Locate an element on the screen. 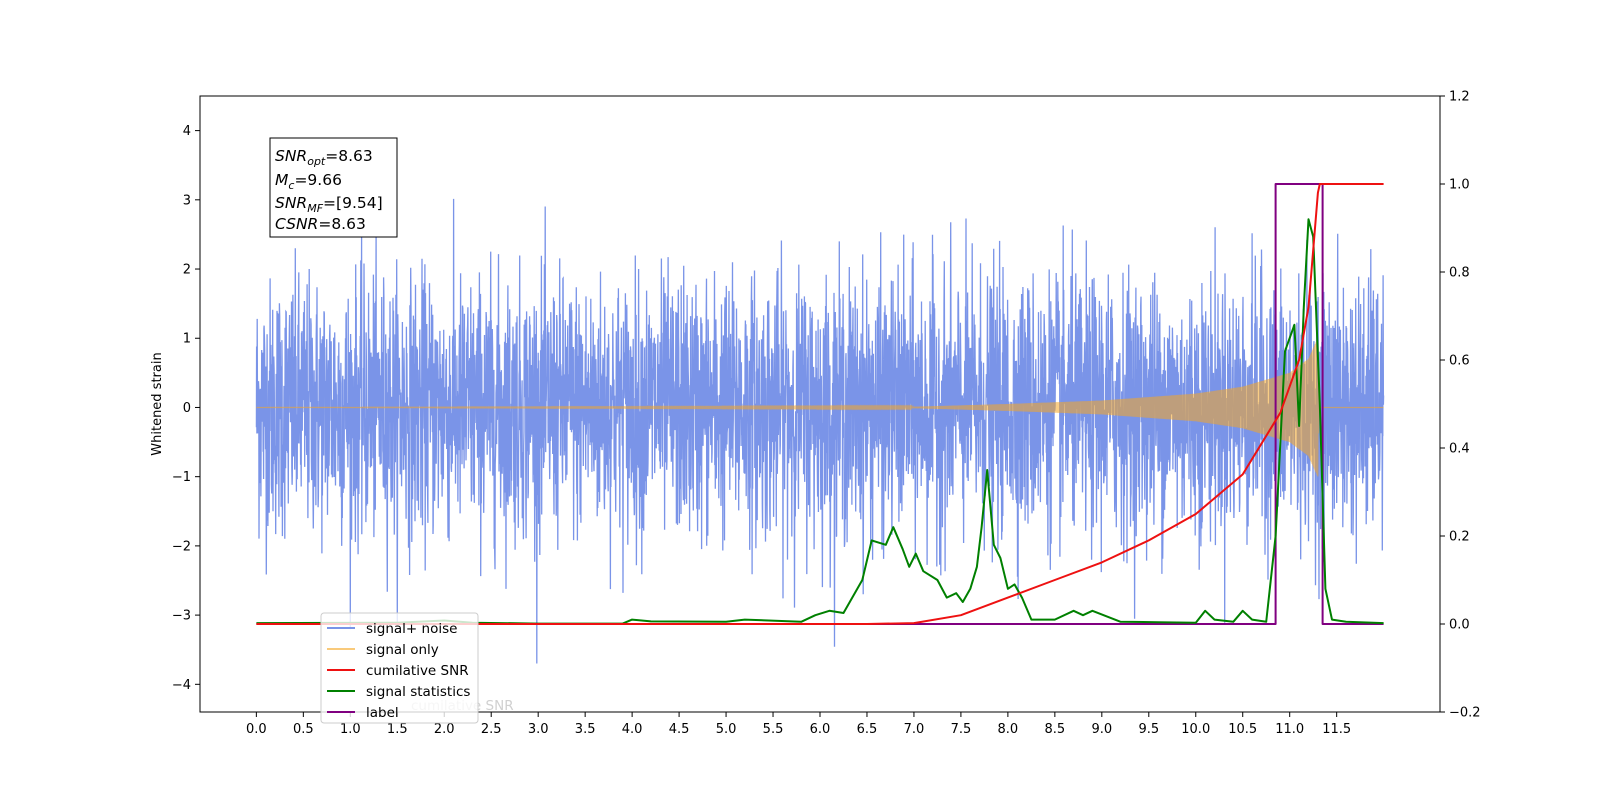  x-tick-label: 9.0 is located at coordinates (1101, 729).